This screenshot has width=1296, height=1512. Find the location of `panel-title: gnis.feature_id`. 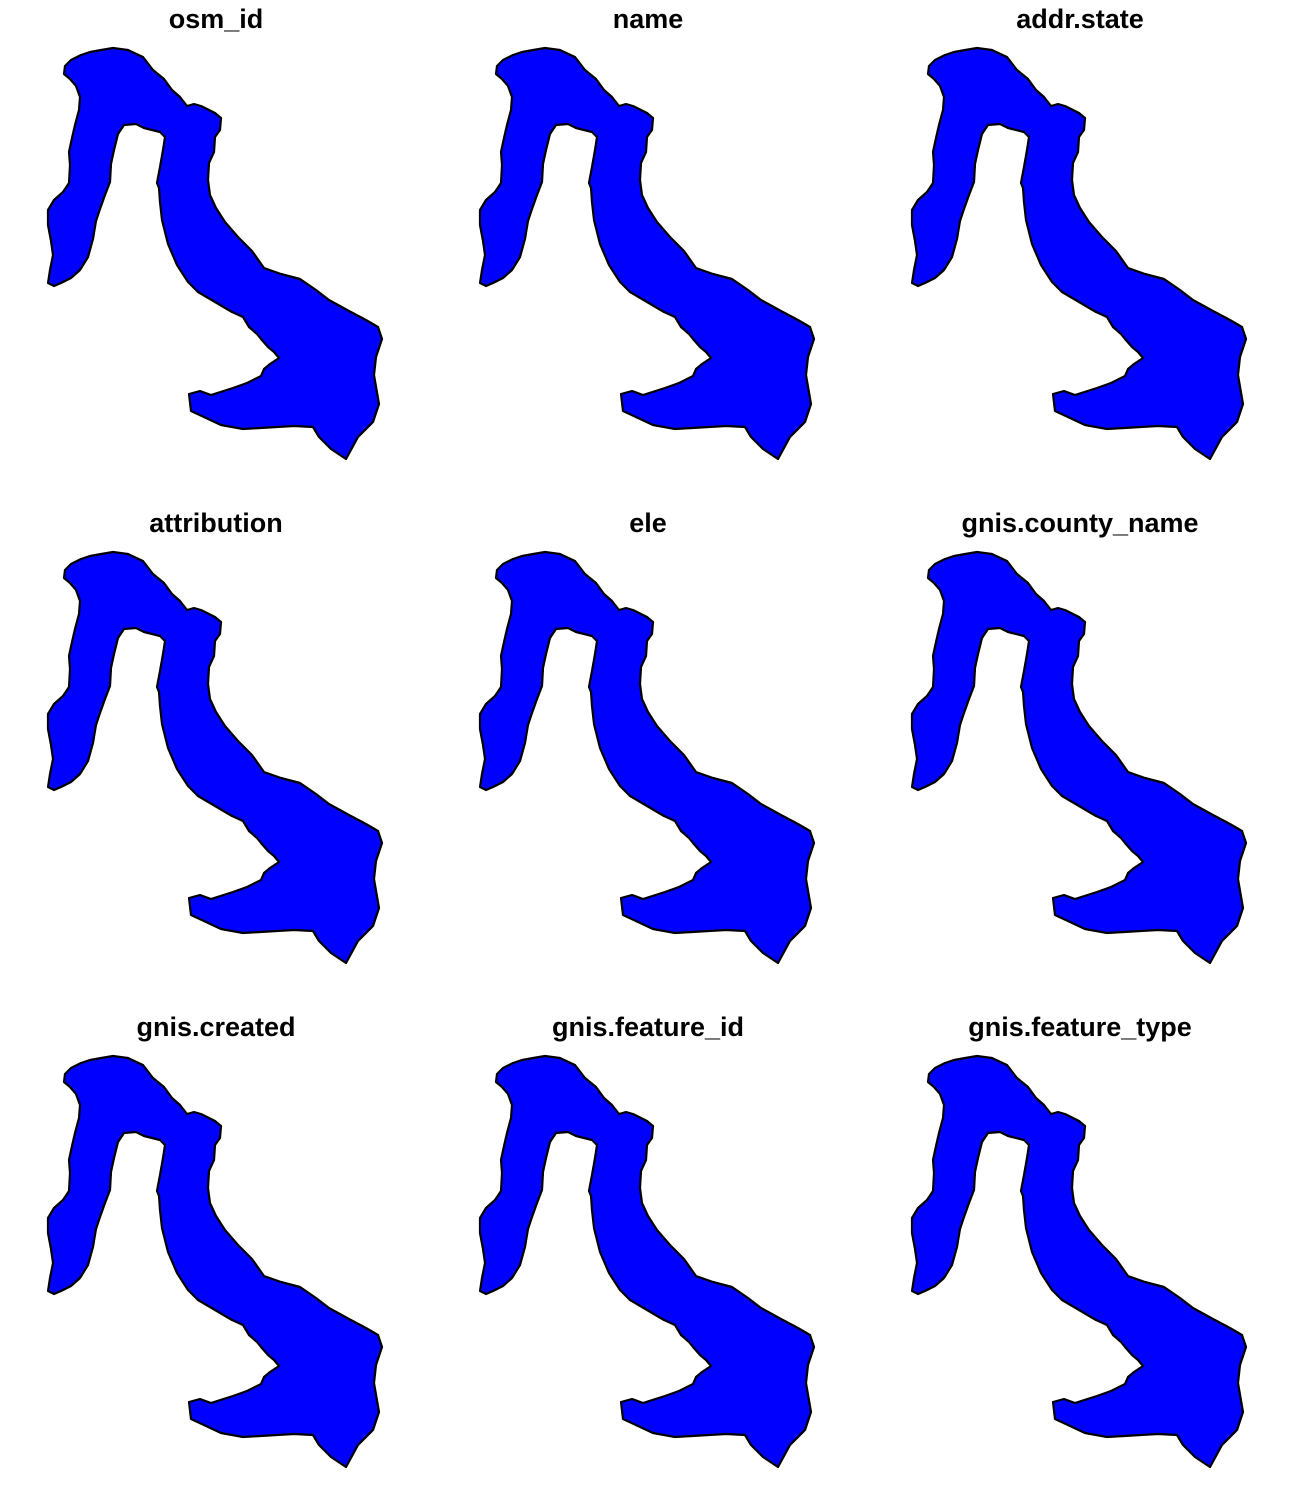

panel-title: gnis.feature_id is located at coordinates (648, 1027).